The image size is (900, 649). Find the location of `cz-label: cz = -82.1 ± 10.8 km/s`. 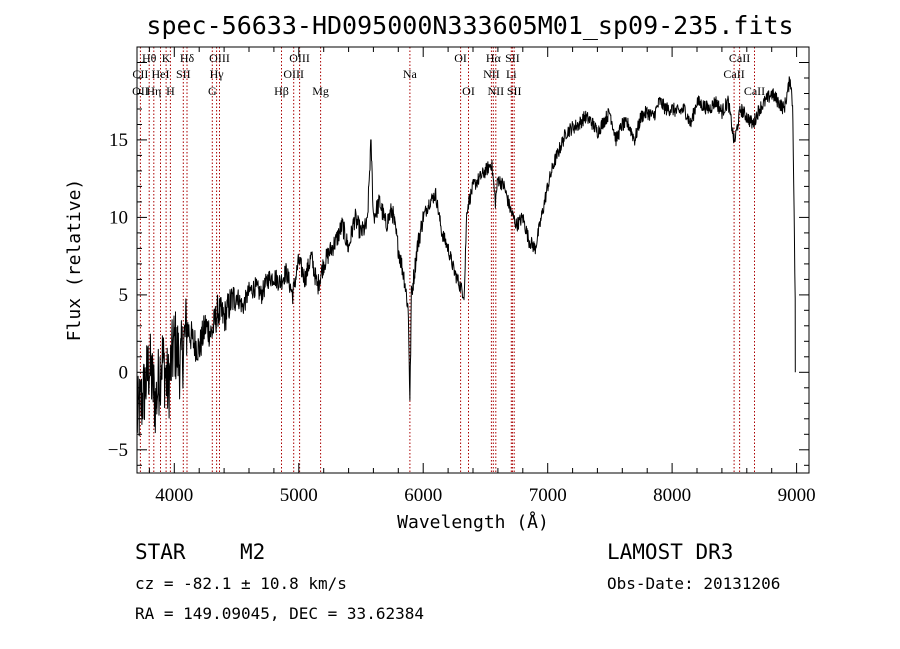

cz-label: cz = -82.1 ± 10.8 km/s is located at coordinates (241, 583).